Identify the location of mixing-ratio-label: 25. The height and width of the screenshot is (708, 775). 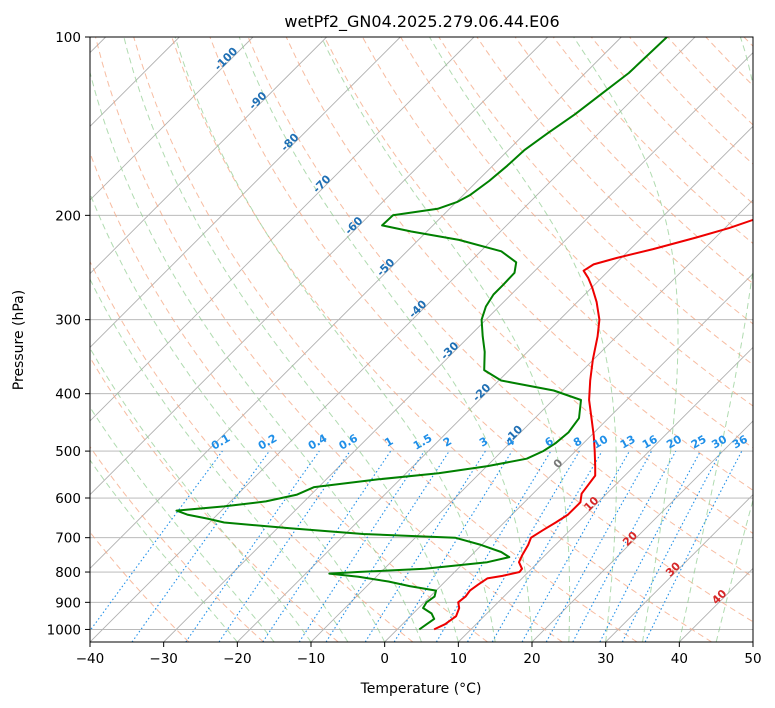
(699, 442).